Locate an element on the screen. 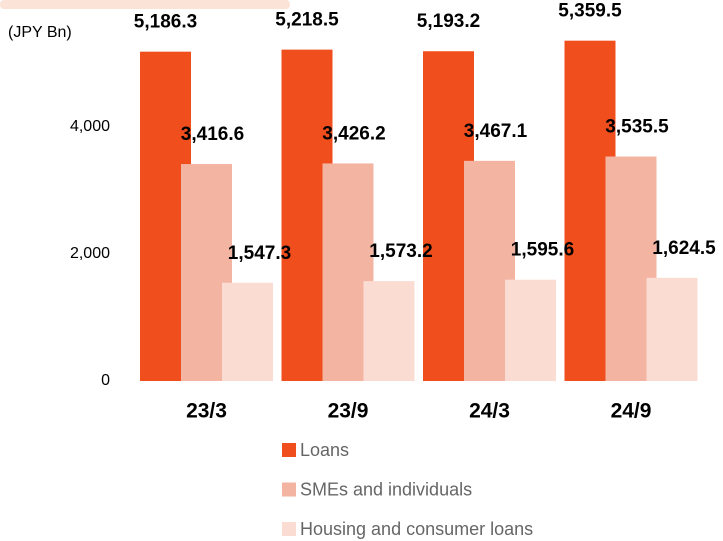 The height and width of the screenshot is (541, 723). data-label: 3,467.1 is located at coordinates (496, 131).